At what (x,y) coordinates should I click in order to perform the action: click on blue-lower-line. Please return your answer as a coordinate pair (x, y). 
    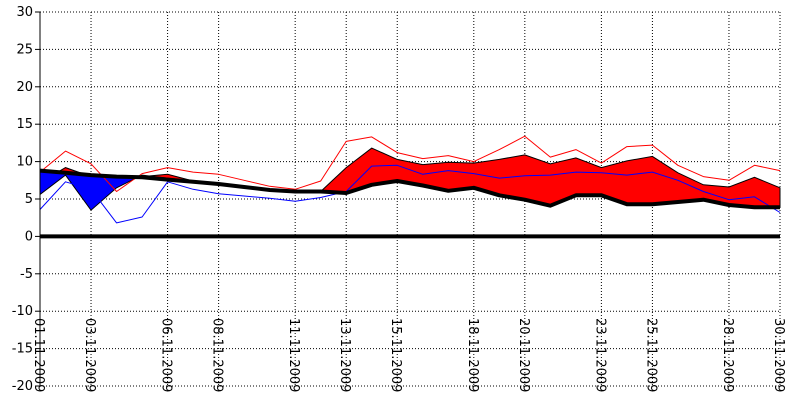
    Looking at the image, I should click on (410, 194).